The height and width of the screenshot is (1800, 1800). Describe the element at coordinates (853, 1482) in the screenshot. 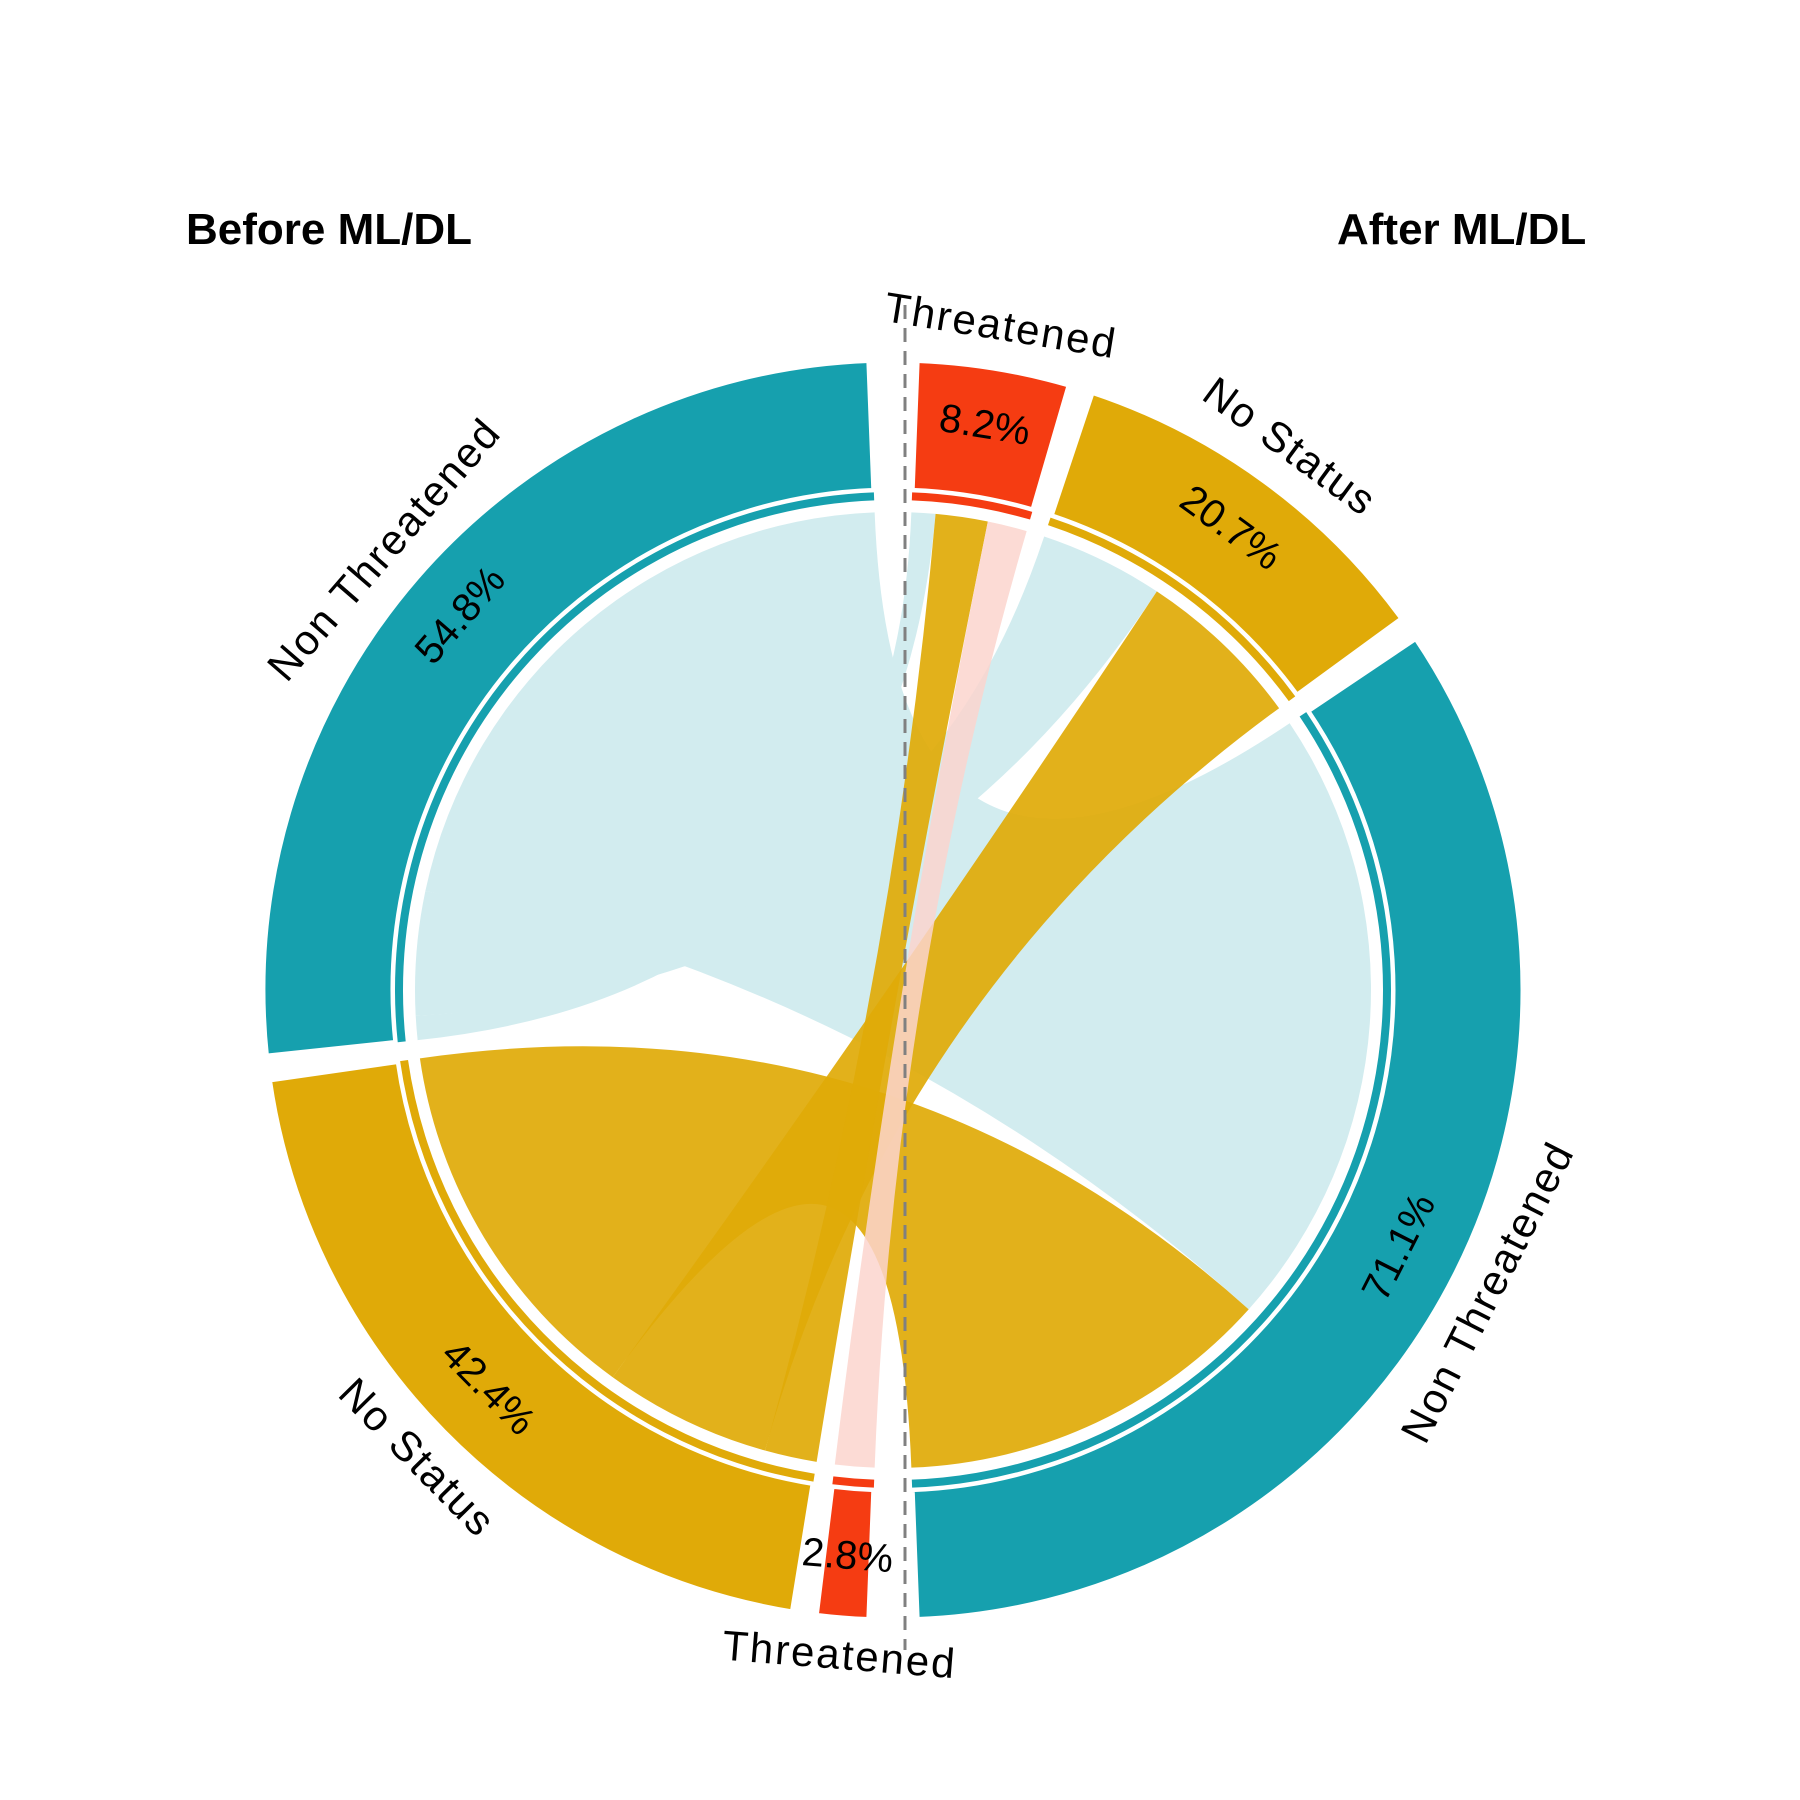

I see `track-before-threatened` at that location.